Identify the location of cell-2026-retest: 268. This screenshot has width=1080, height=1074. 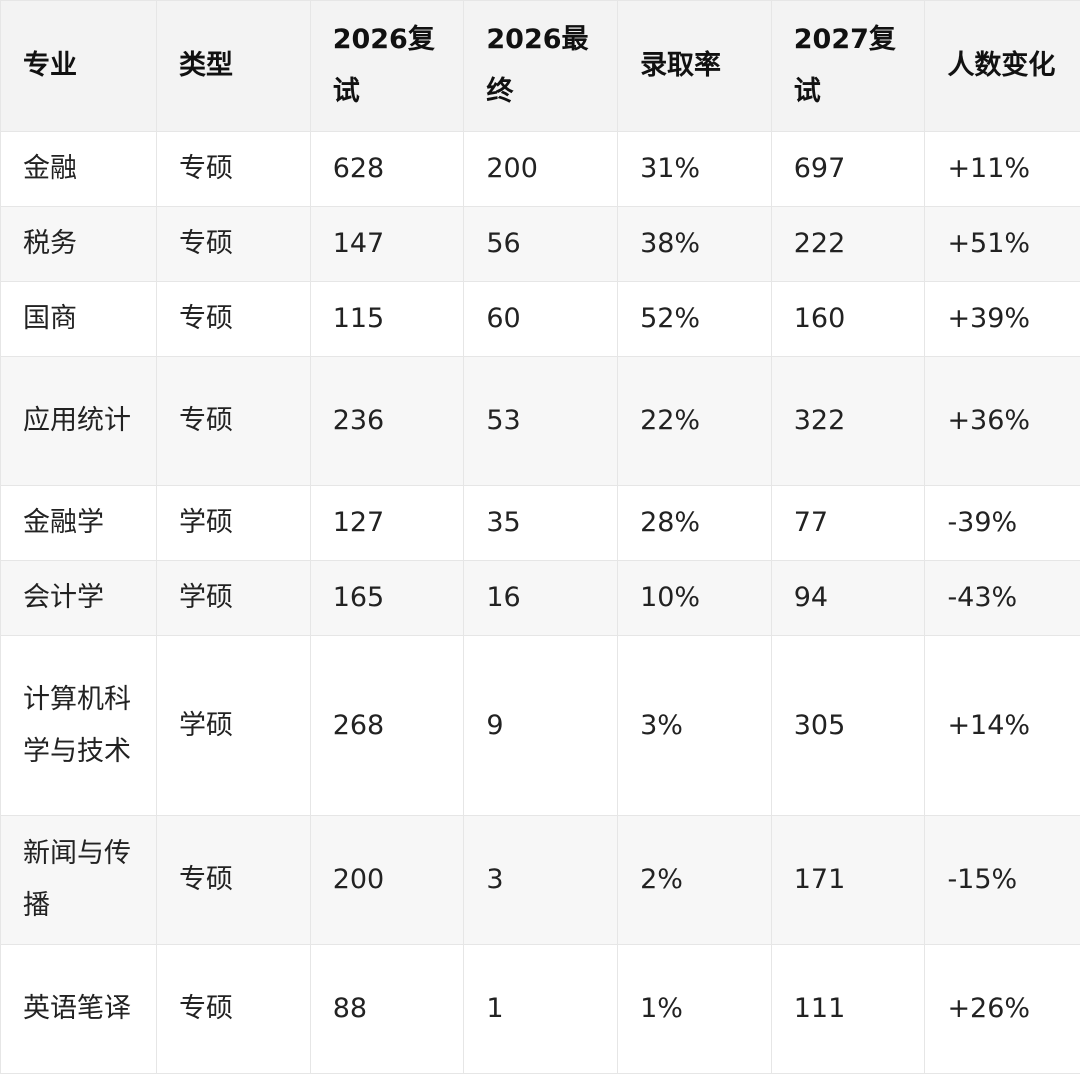
(387, 725).